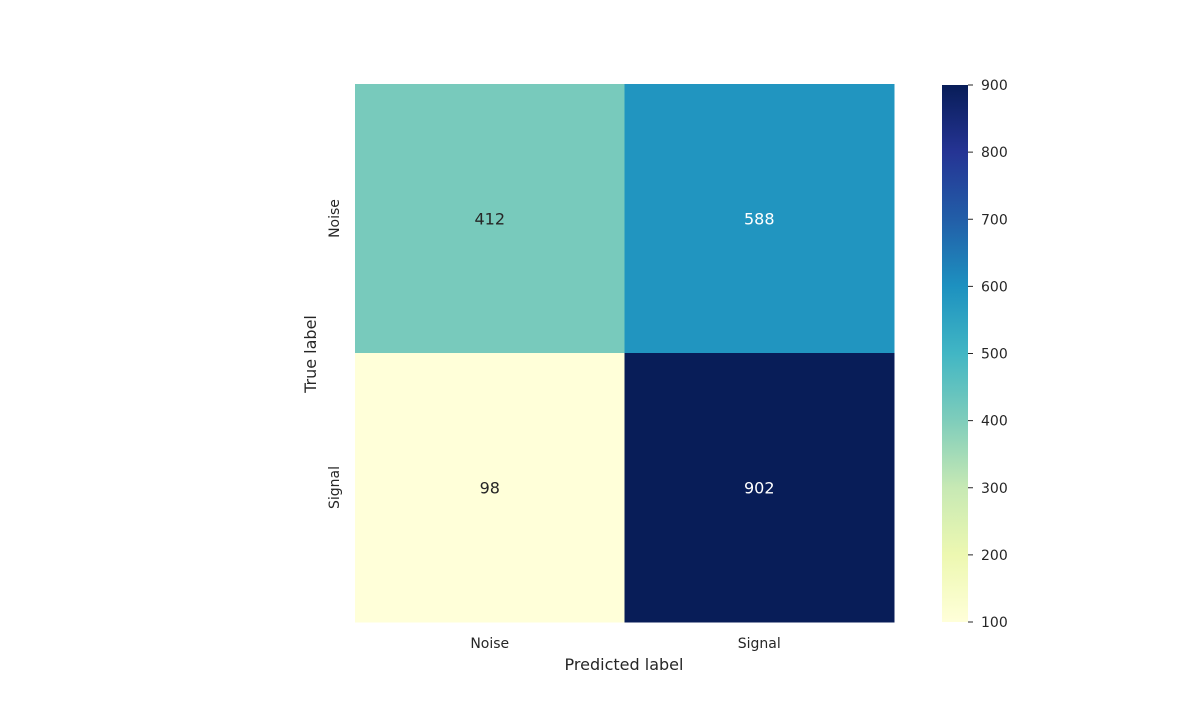  What do you see at coordinates (335, 354) in the screenshot?
I see `y-tick-labels: Noise Signal` at bounding box center [335, 354].